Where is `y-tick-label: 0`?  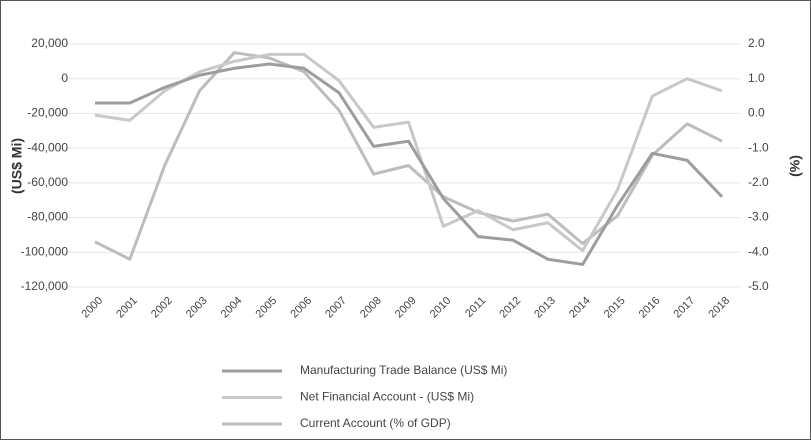
y-tick-label: 0 is located at coordinates (64, 78).